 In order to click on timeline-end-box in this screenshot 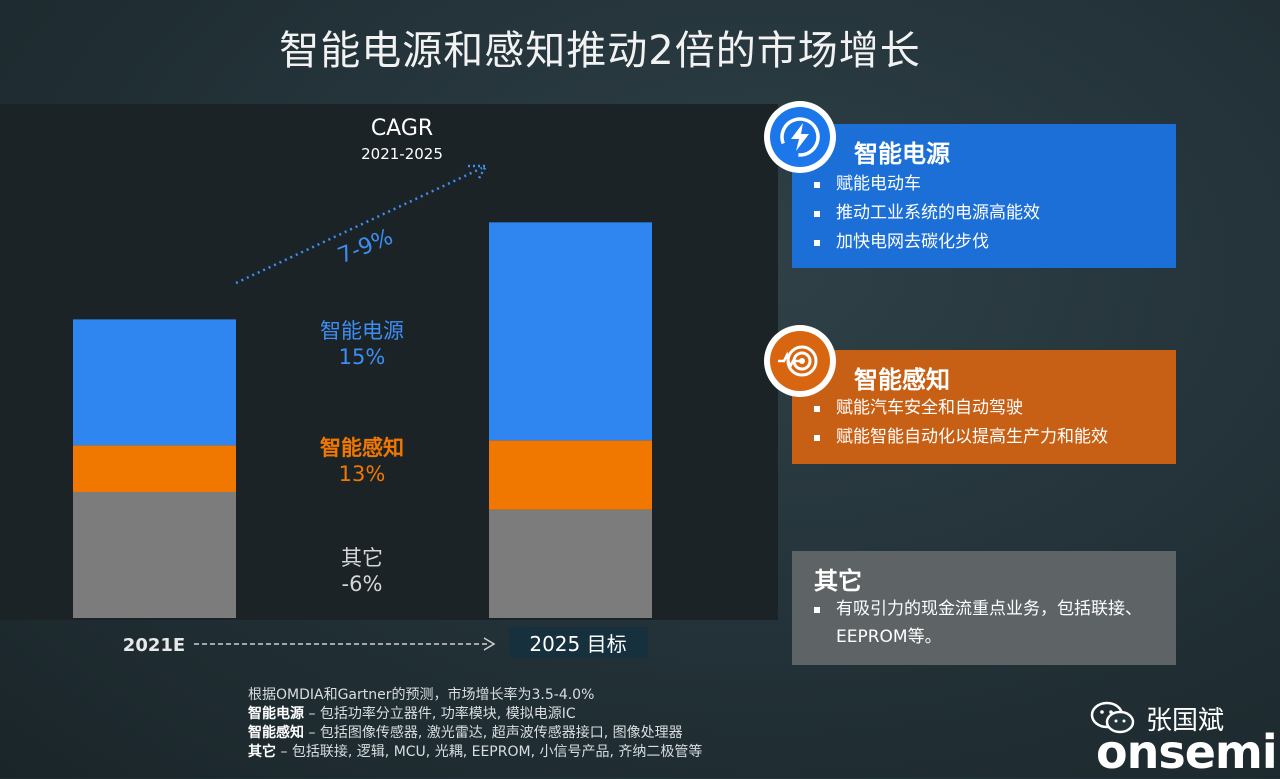, I will do `click(578, 642)`.